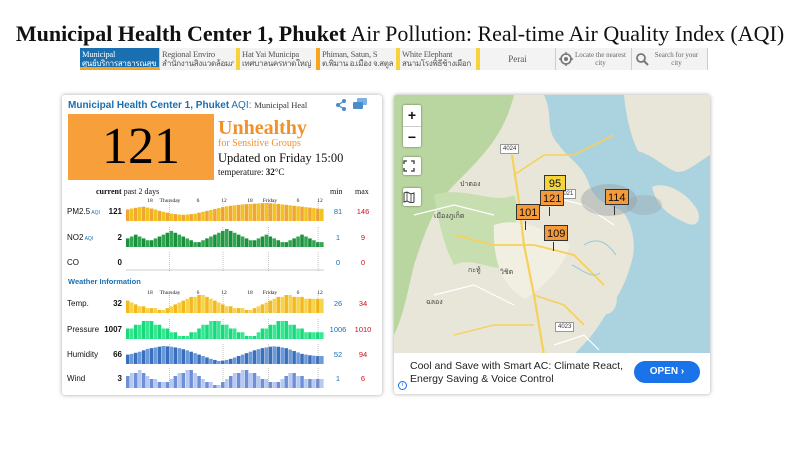 This screenshot has height=450, width=800. What do you see at coordinates (341, 105) in the screenshot?
I see `share-icon` at bounding box center [341, 105].